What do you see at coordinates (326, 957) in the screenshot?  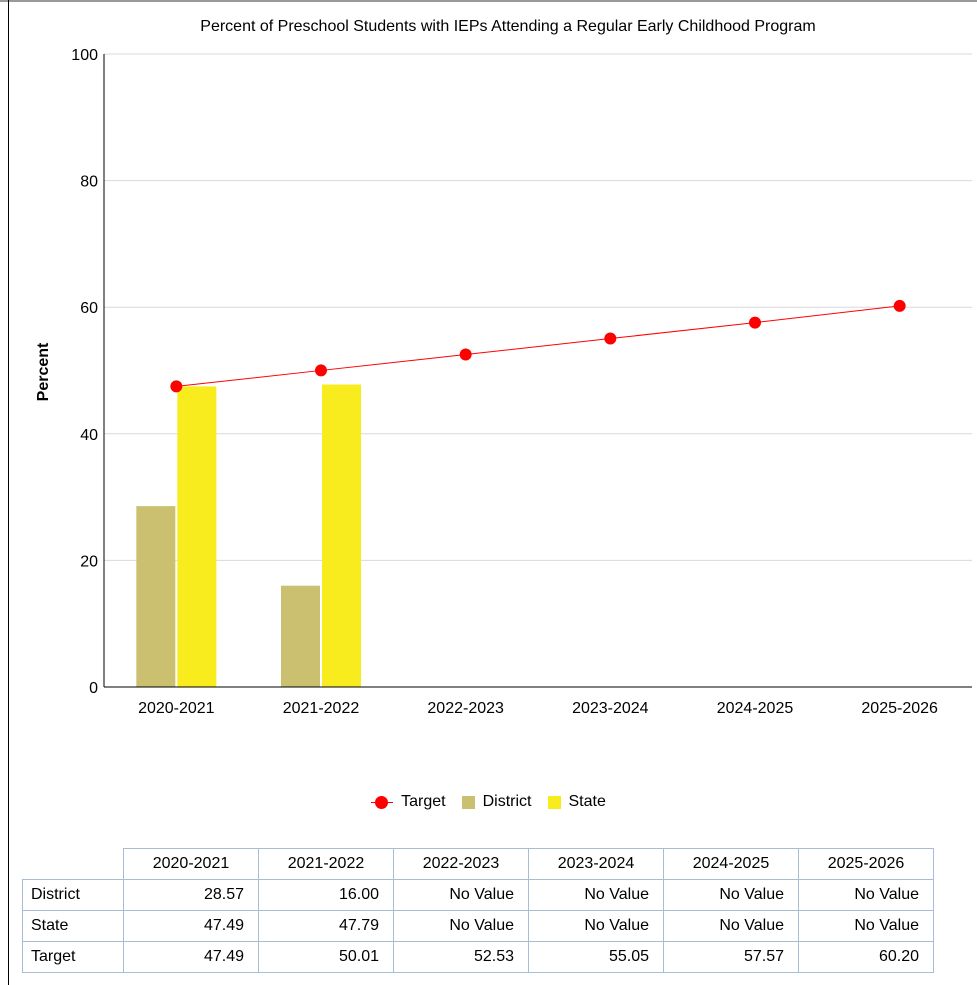 I see `table-cell: 50.01` at bounding box center [326, 957].